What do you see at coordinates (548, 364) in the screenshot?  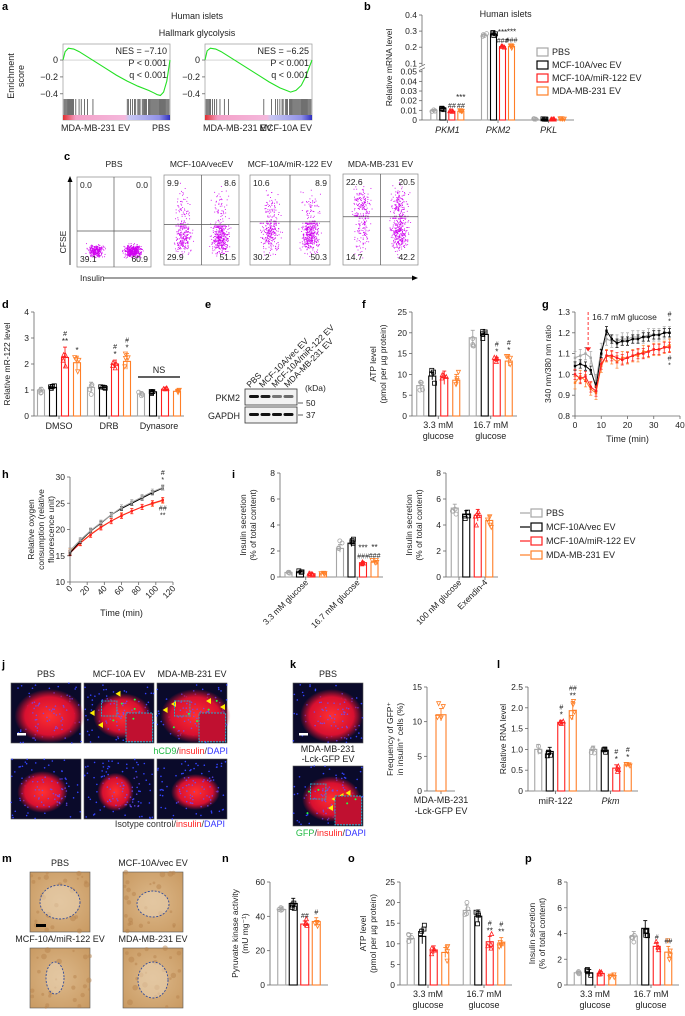 I see `y-axis-label: 340 nm/380 nm ratio` at bounding box center [548, 364].